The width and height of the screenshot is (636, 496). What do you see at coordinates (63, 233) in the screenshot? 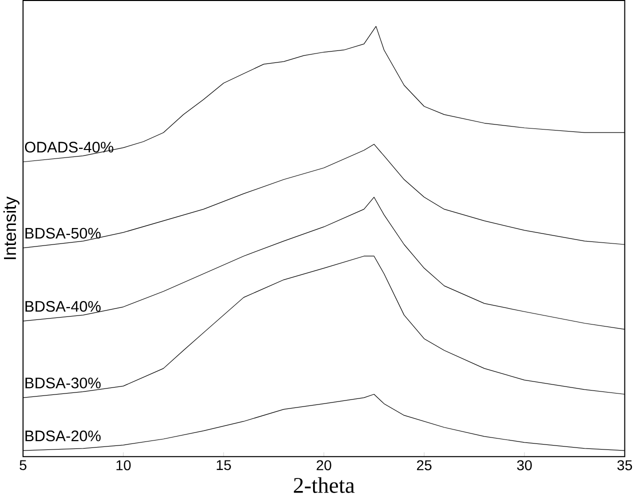
I see `series-label: BDSA-50%` at bounding box center [63, 233].